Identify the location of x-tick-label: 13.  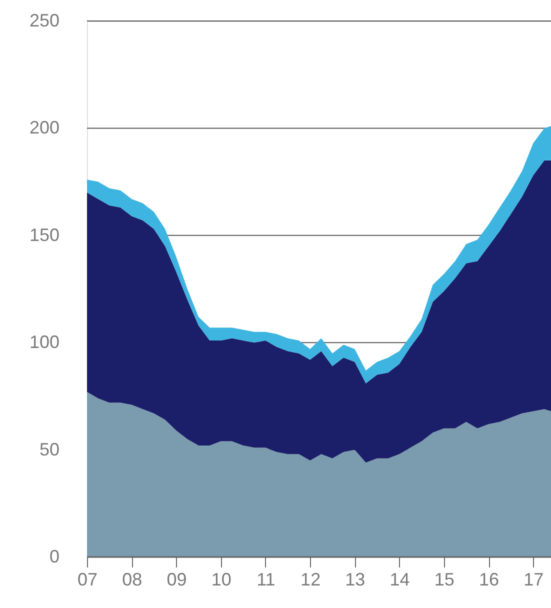
(355, 580).